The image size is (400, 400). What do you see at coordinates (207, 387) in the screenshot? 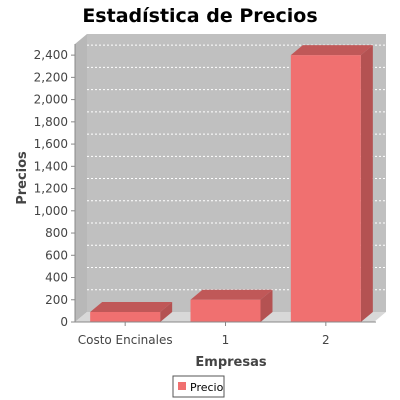
I see `legend-label-precio: Precio` at bounding box center [207, 387].